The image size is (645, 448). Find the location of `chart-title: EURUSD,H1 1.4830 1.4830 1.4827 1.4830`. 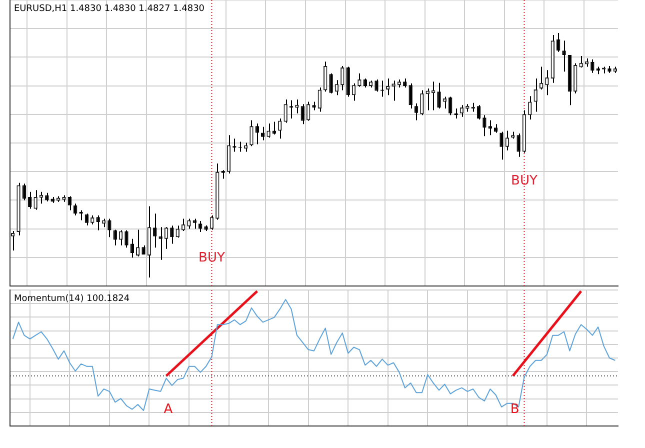

chart-title: EURUSD,H1 1.4830 1.4830 1.4827 1.4830 is located at coordinates (109, 9).